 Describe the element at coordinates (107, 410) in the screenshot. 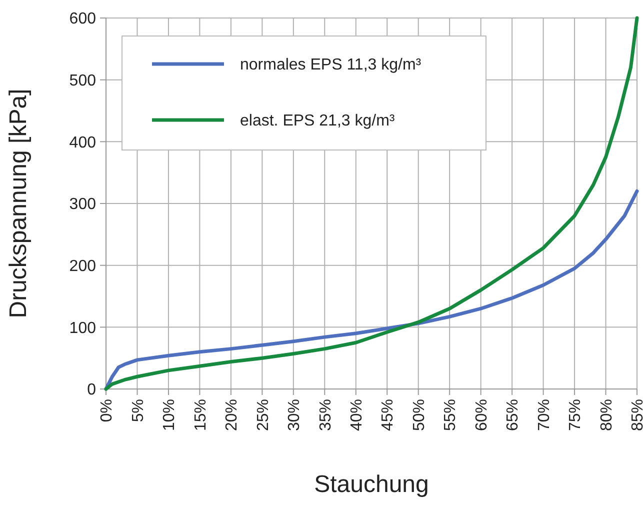

I see `x-tick-label: 0%` at that location.